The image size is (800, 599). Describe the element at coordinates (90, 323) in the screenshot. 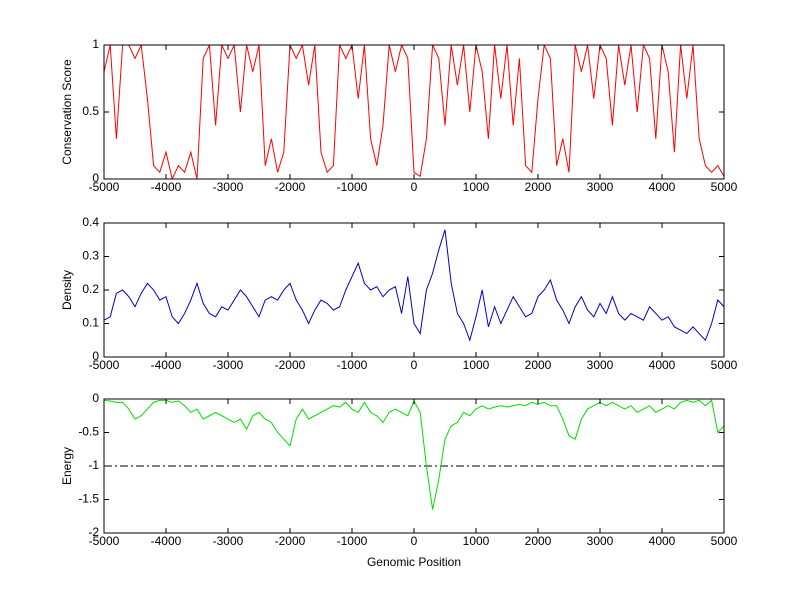

I see `y-tick-label: 0.1` at that location.